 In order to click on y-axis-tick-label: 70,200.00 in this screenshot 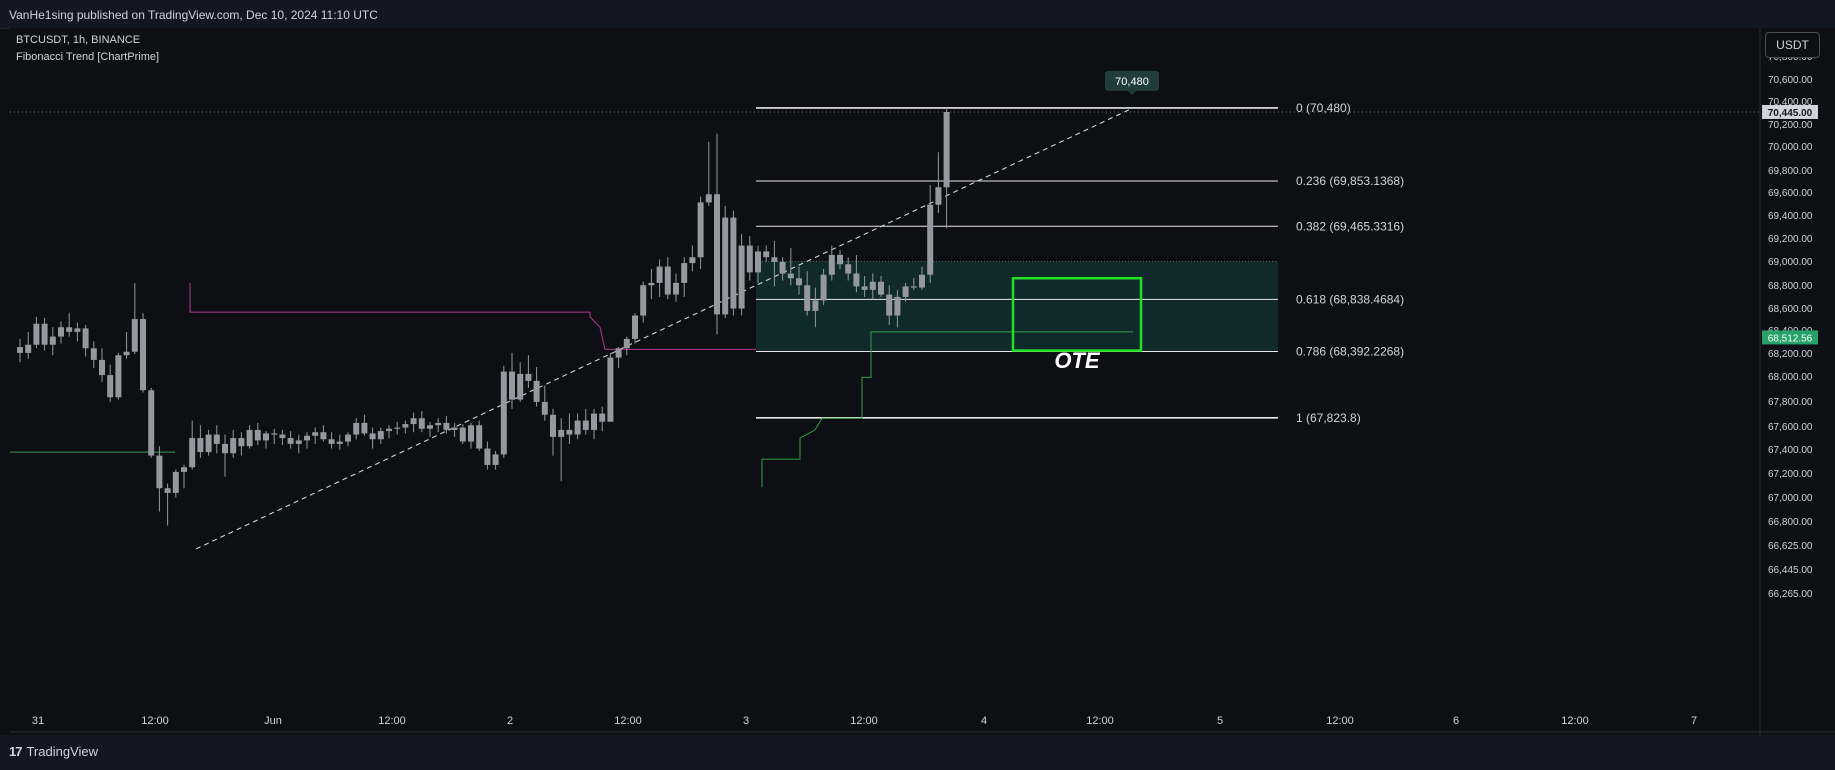, I will do `click(1790, 125)`.